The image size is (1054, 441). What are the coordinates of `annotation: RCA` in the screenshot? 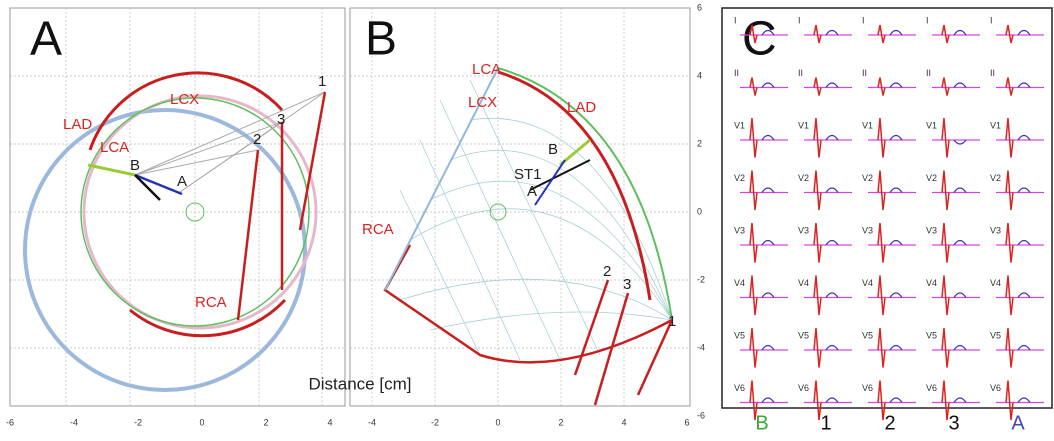 It's located at (211, 302).